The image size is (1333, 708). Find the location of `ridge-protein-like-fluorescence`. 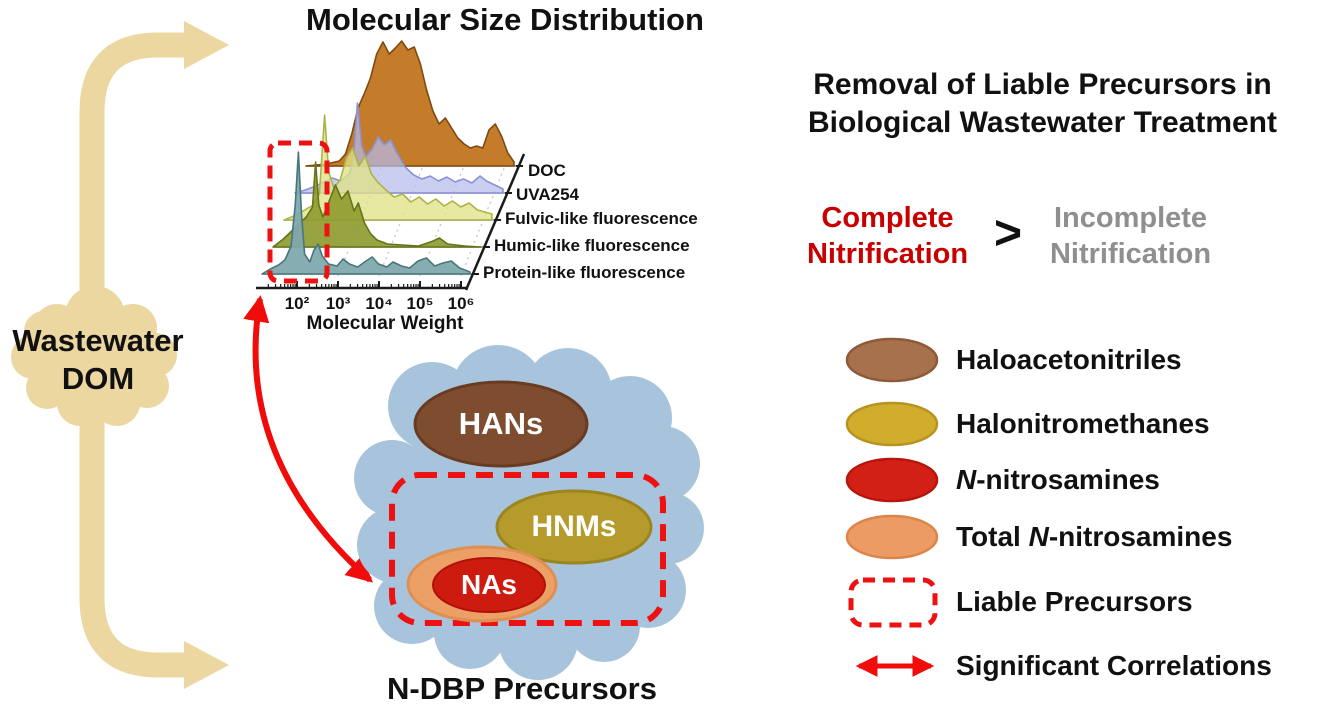

ridge-protein-like-fluorescence is located at coordinates (366, 213).